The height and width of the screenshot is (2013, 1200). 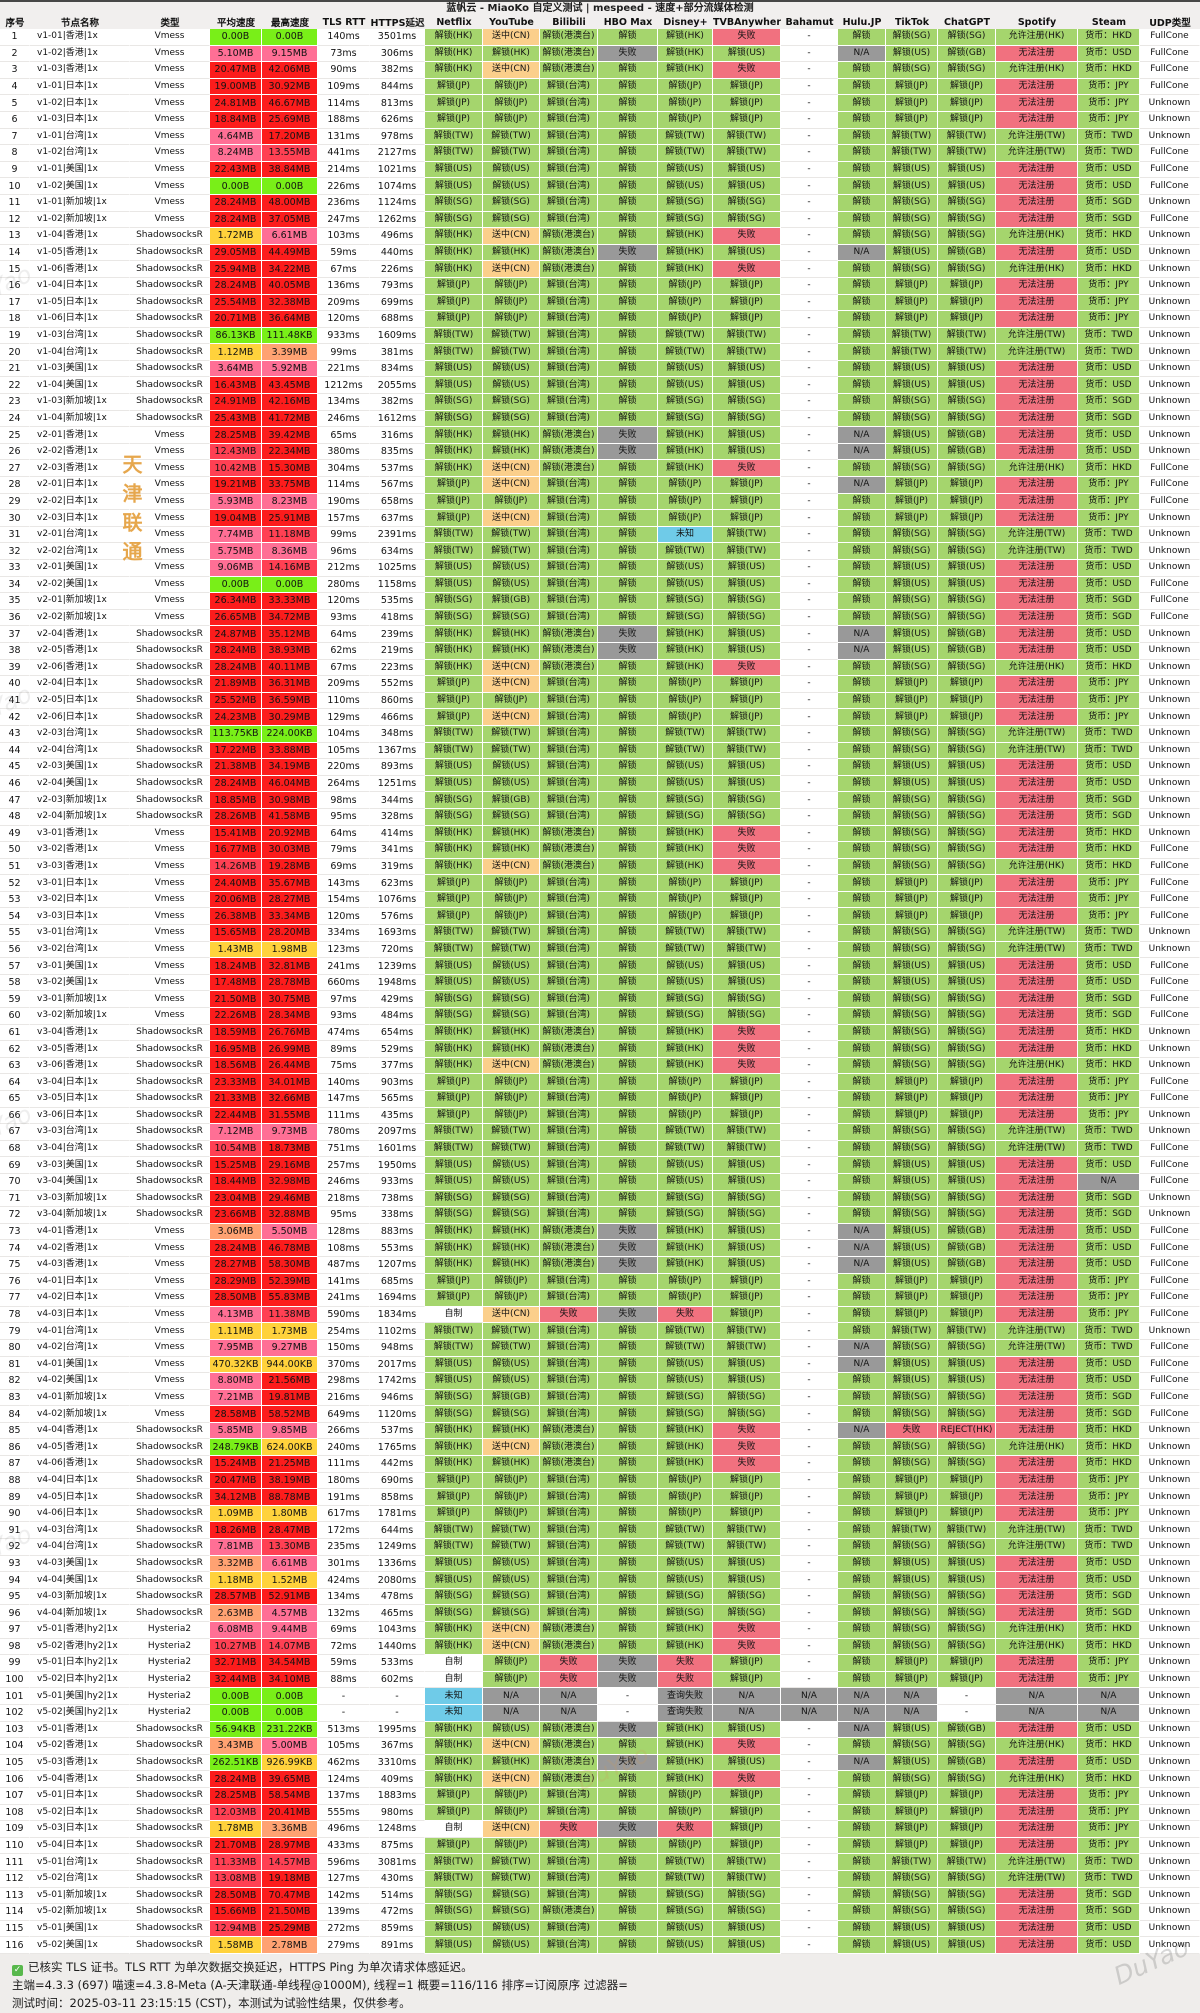 What do you see at coordinates (15, 535) in the screenshot?
I see `cell-idx: 31` at bounding box center [15, 535].